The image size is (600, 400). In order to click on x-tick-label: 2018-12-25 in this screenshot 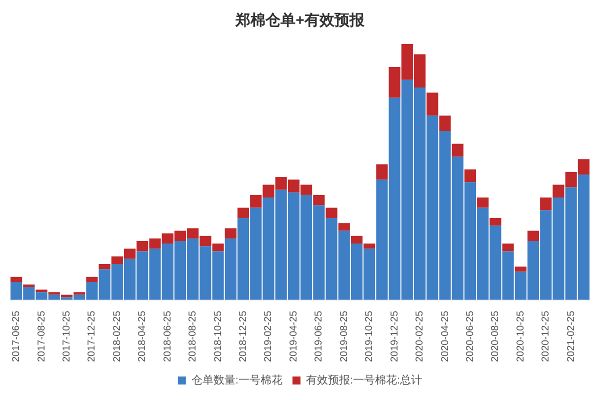, I will do `click(244, 336)`.